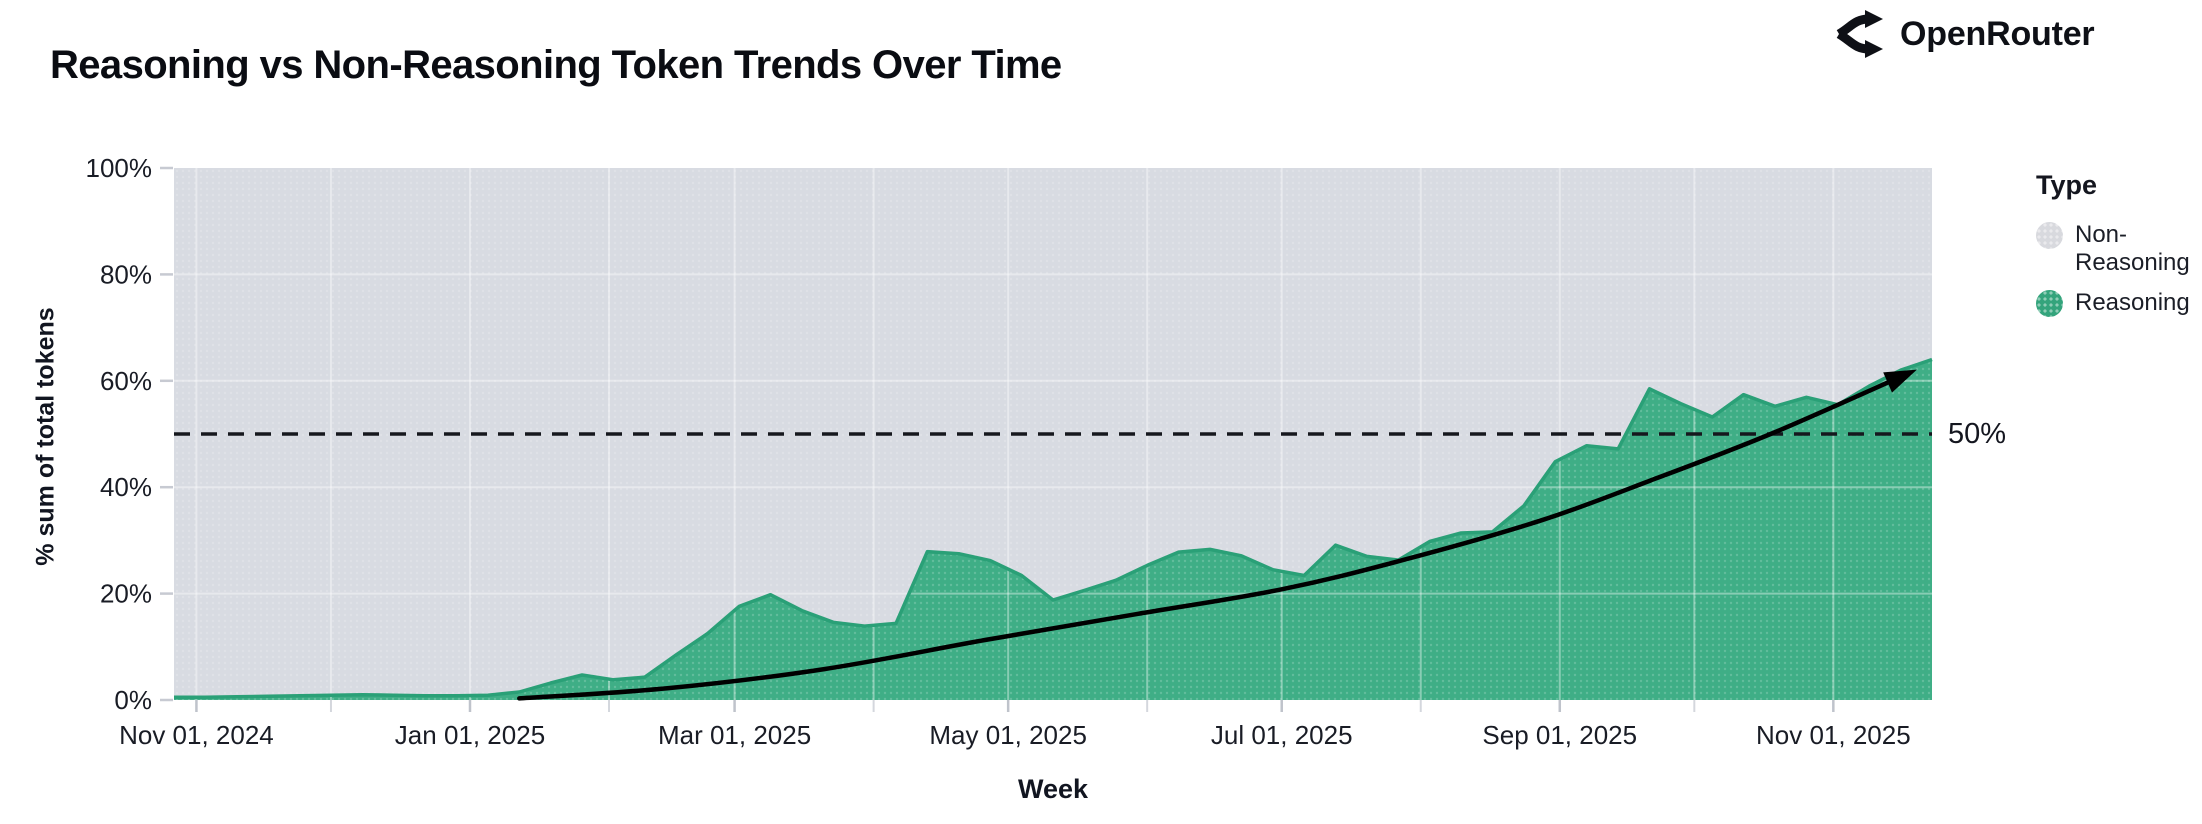 The width and height of the screenshot is (2202, 824). I want to click on legend-item-non-reasoning: Non-Reasoning, so click(2118, 249).